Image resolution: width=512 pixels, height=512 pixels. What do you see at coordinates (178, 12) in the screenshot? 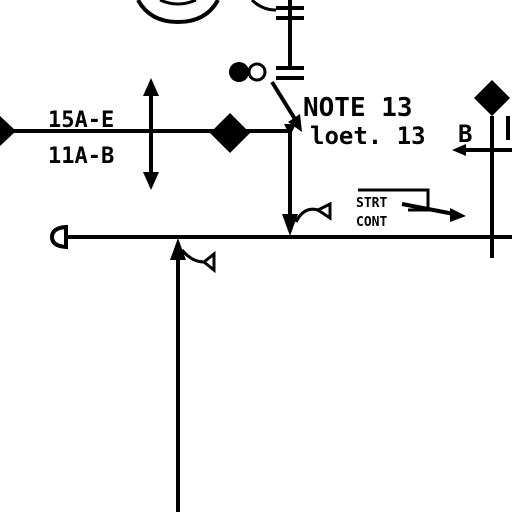
I see `instrument-bubble` at bounding box center [178, 12].